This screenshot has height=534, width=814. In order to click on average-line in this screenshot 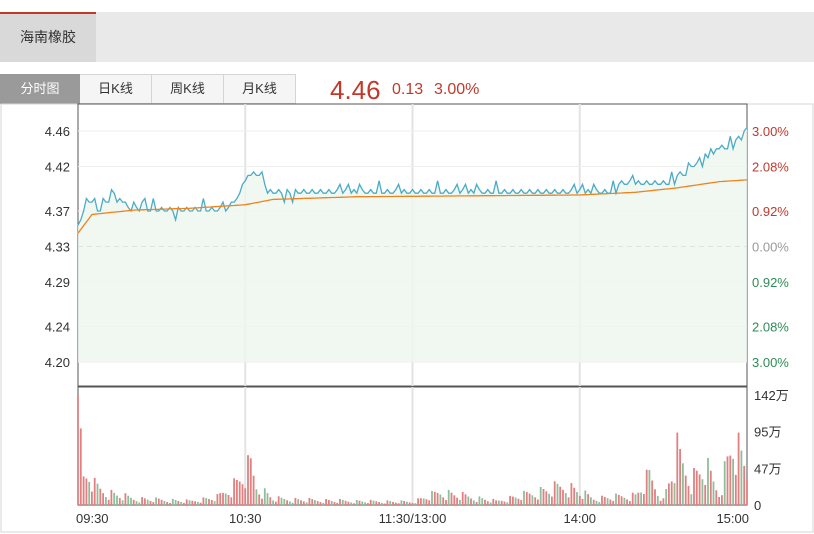, I will do `click(412, 206)`.